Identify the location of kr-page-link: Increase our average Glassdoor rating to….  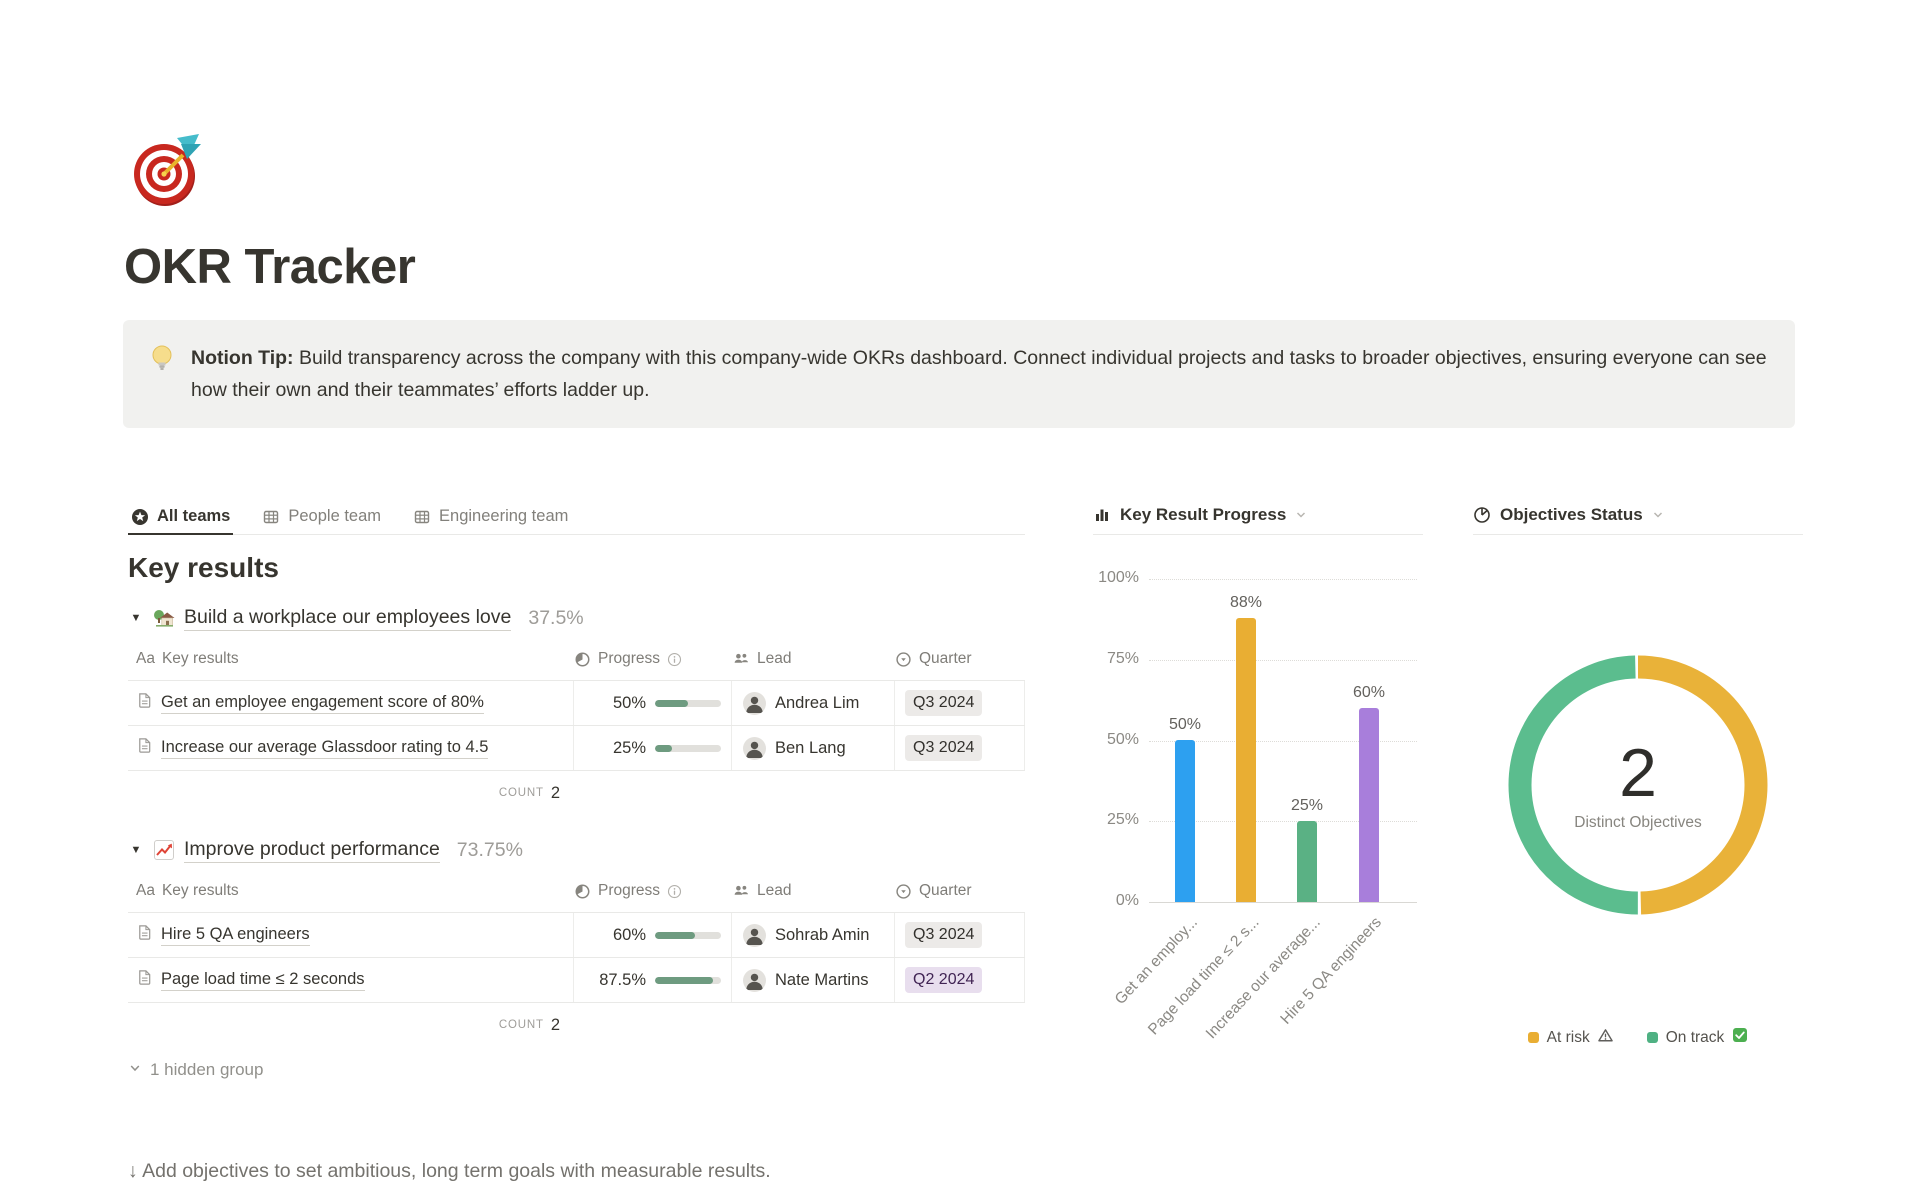
(351, 748).